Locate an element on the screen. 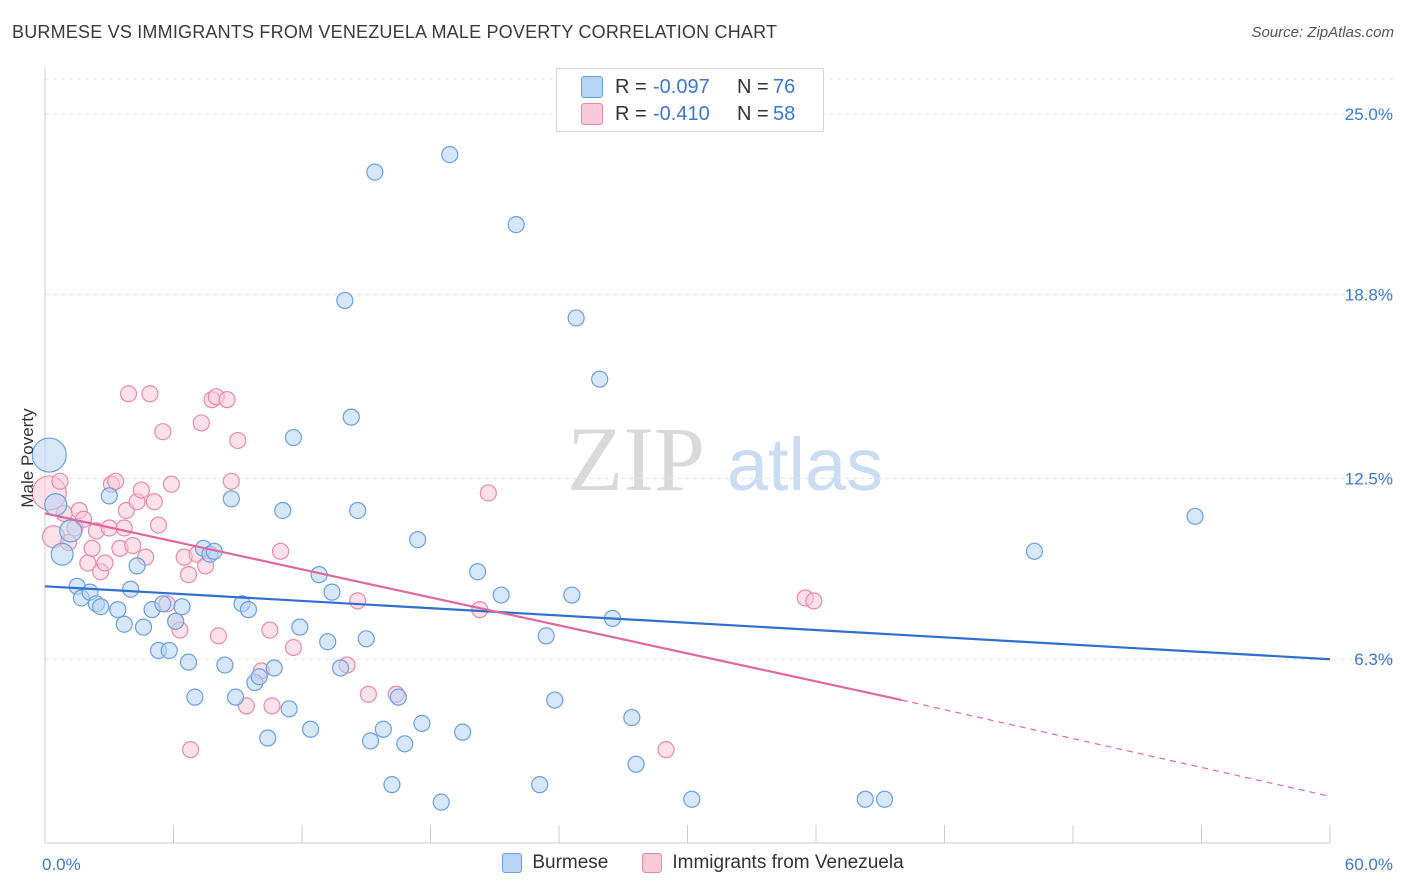 The image size is (1406, 892). legend-item-burmese: Burmese is located at coordinates (555, 863).